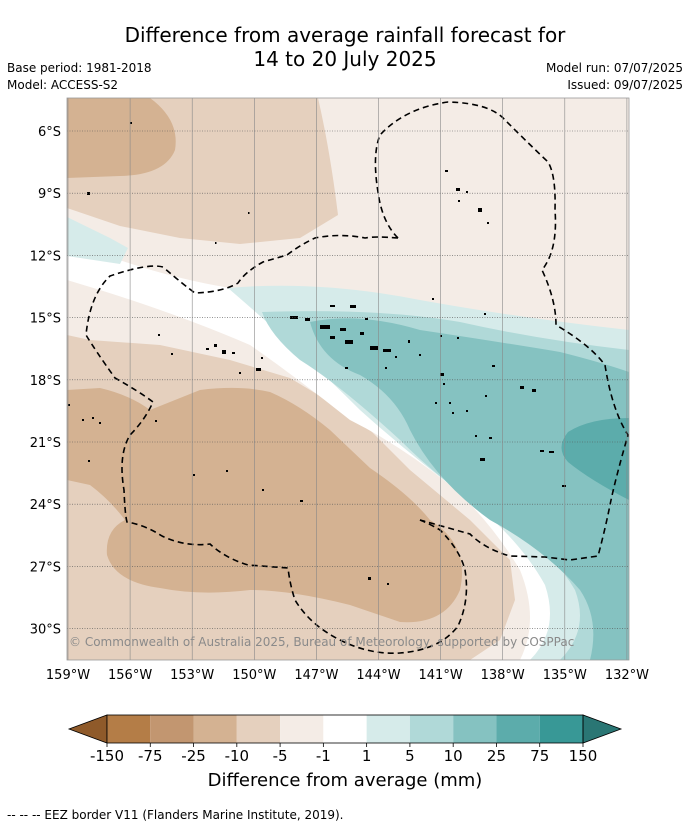 The width and height of the screenshot is (690, 827). What do you see at coordinates (63, 85) in the screenshot?
I see `model-name: Model: ACCESS-S2` at bounding box center [63, 85].